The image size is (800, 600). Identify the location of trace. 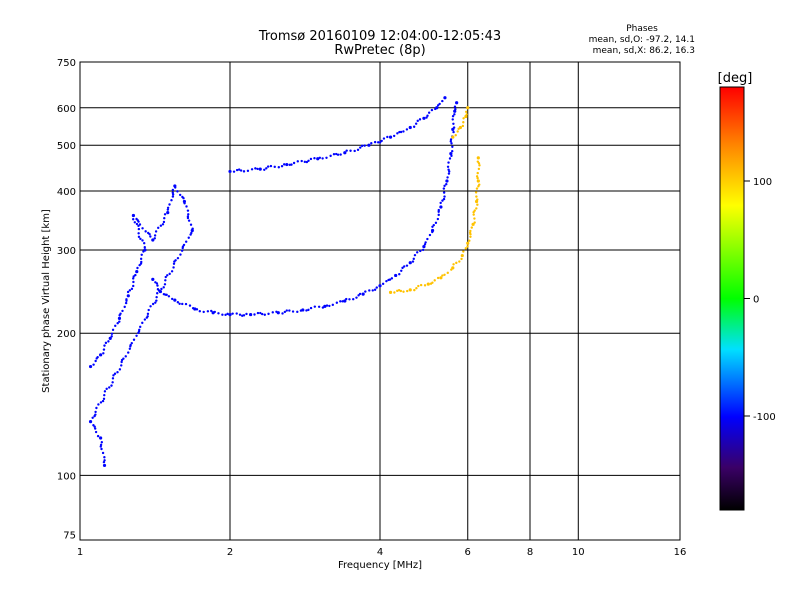
(434, 225).